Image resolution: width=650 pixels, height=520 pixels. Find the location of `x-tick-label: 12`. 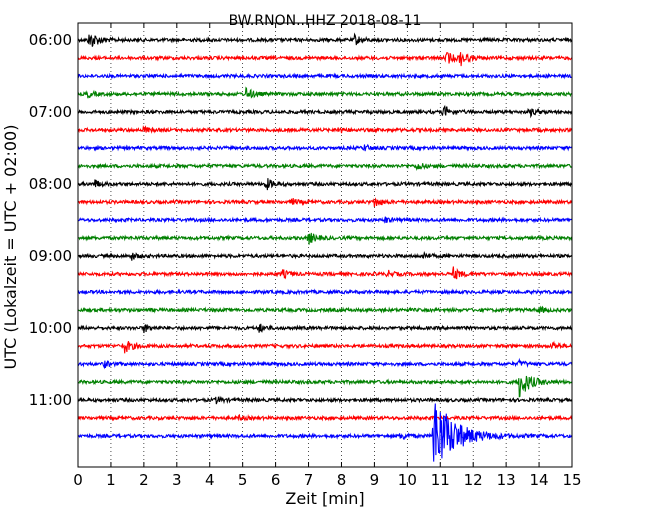

x-tick-label: 12 is located at coordinates (473, 480).